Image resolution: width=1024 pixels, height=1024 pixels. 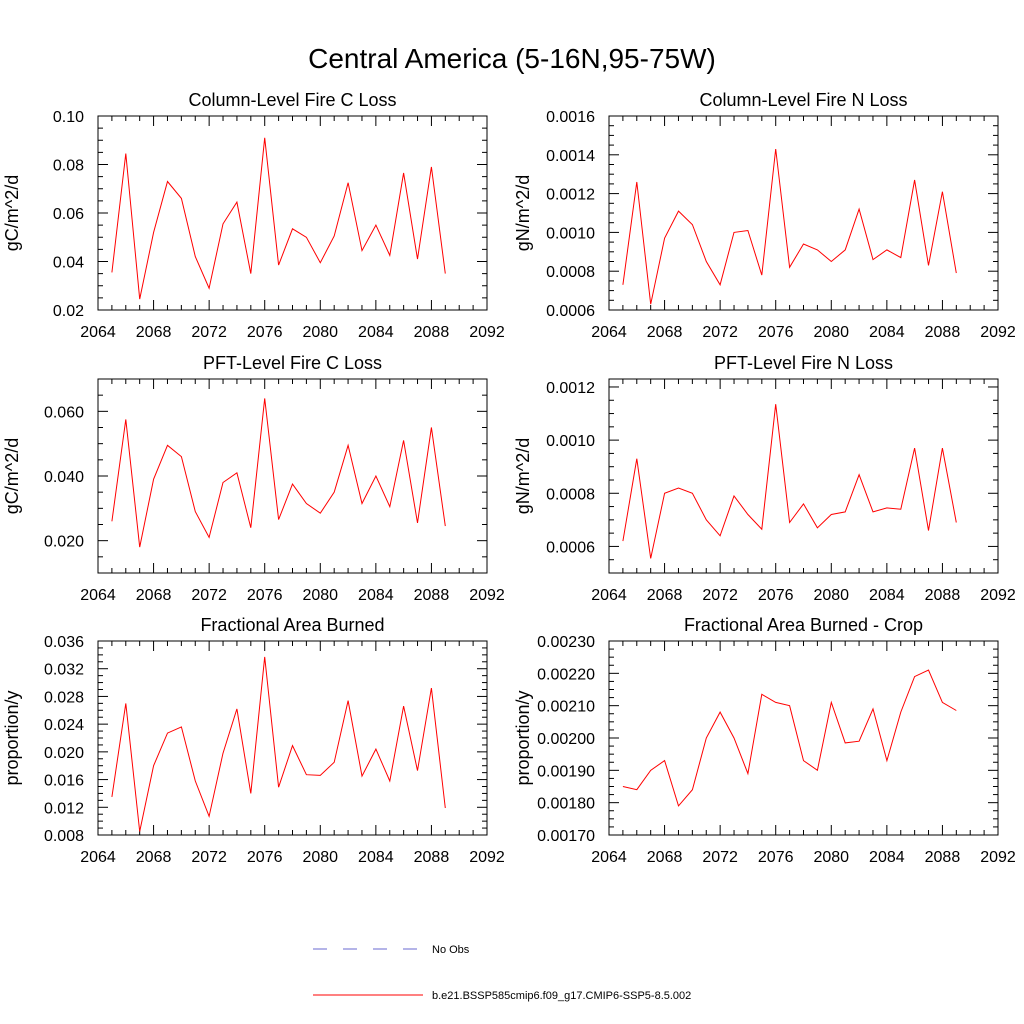 I want to click on y-axis-label: gN/m^2/d, so click(x=523, y=476).